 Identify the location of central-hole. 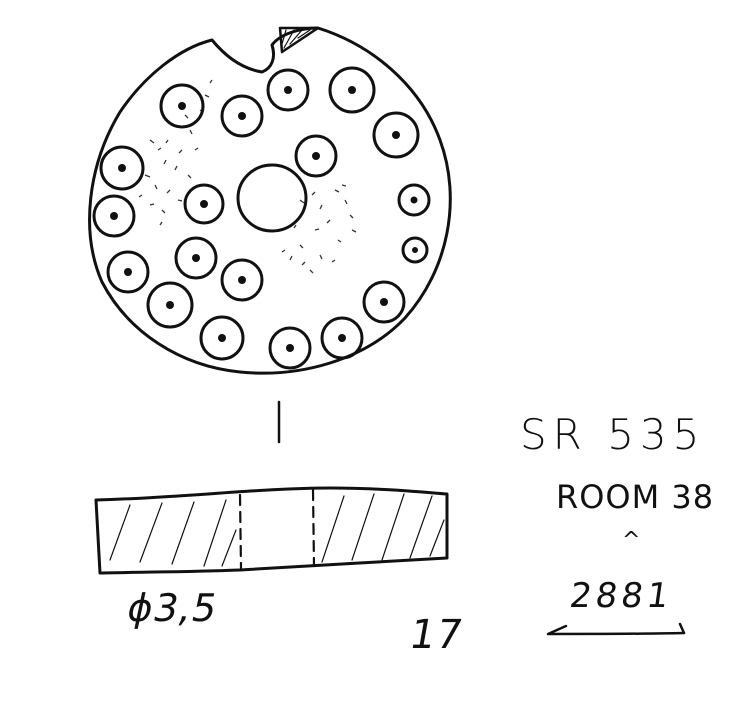
(272, 198).